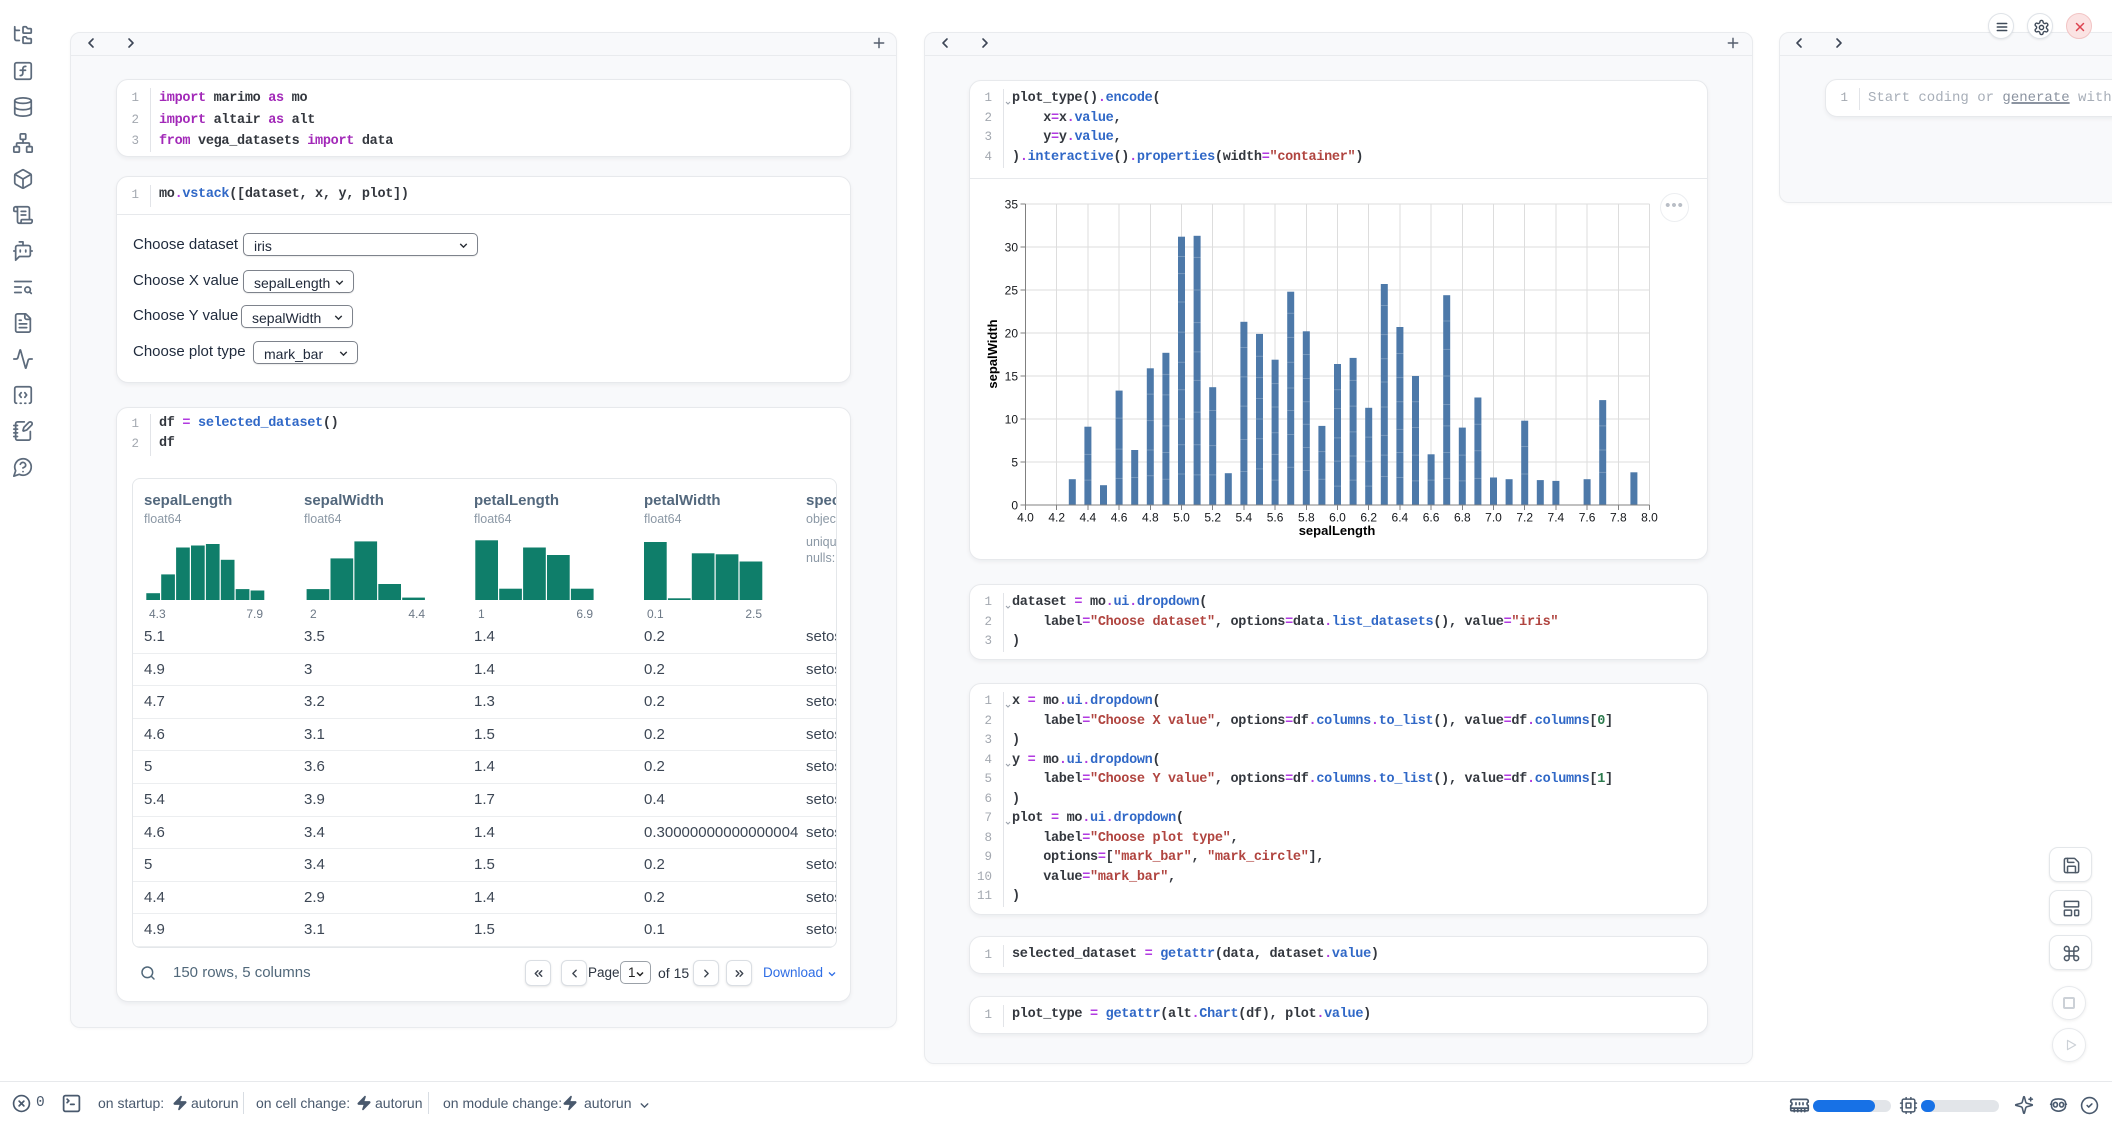 This screenshot has height=1122, width=2112. What do you see at coordinates (992, 353) in the screenshot?
I see `svg-text: sepalWidth` at bounding box center [992, 353].